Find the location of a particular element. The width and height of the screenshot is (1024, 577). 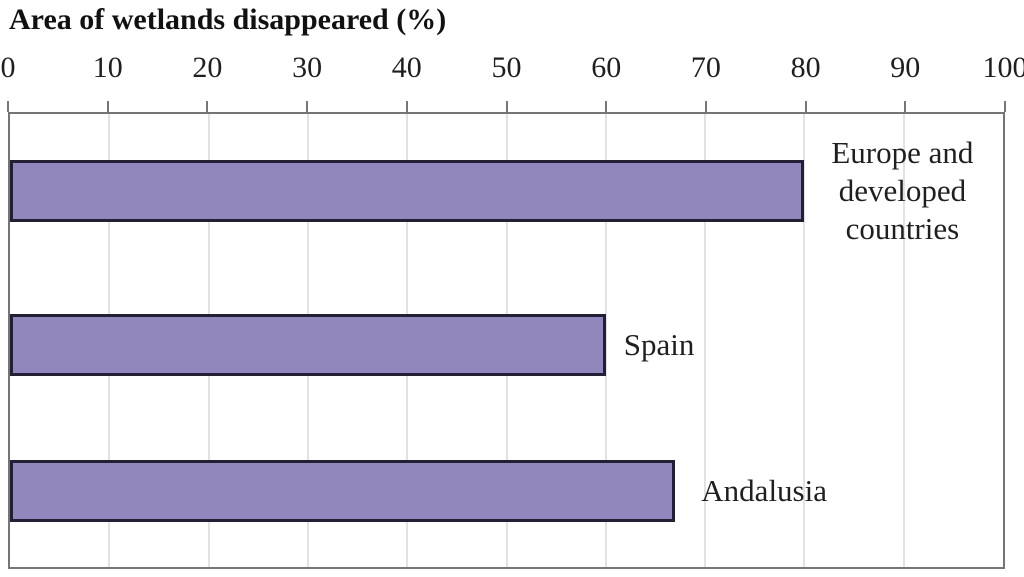

bar-label-line: Spain is located at coordinates (659, 344).